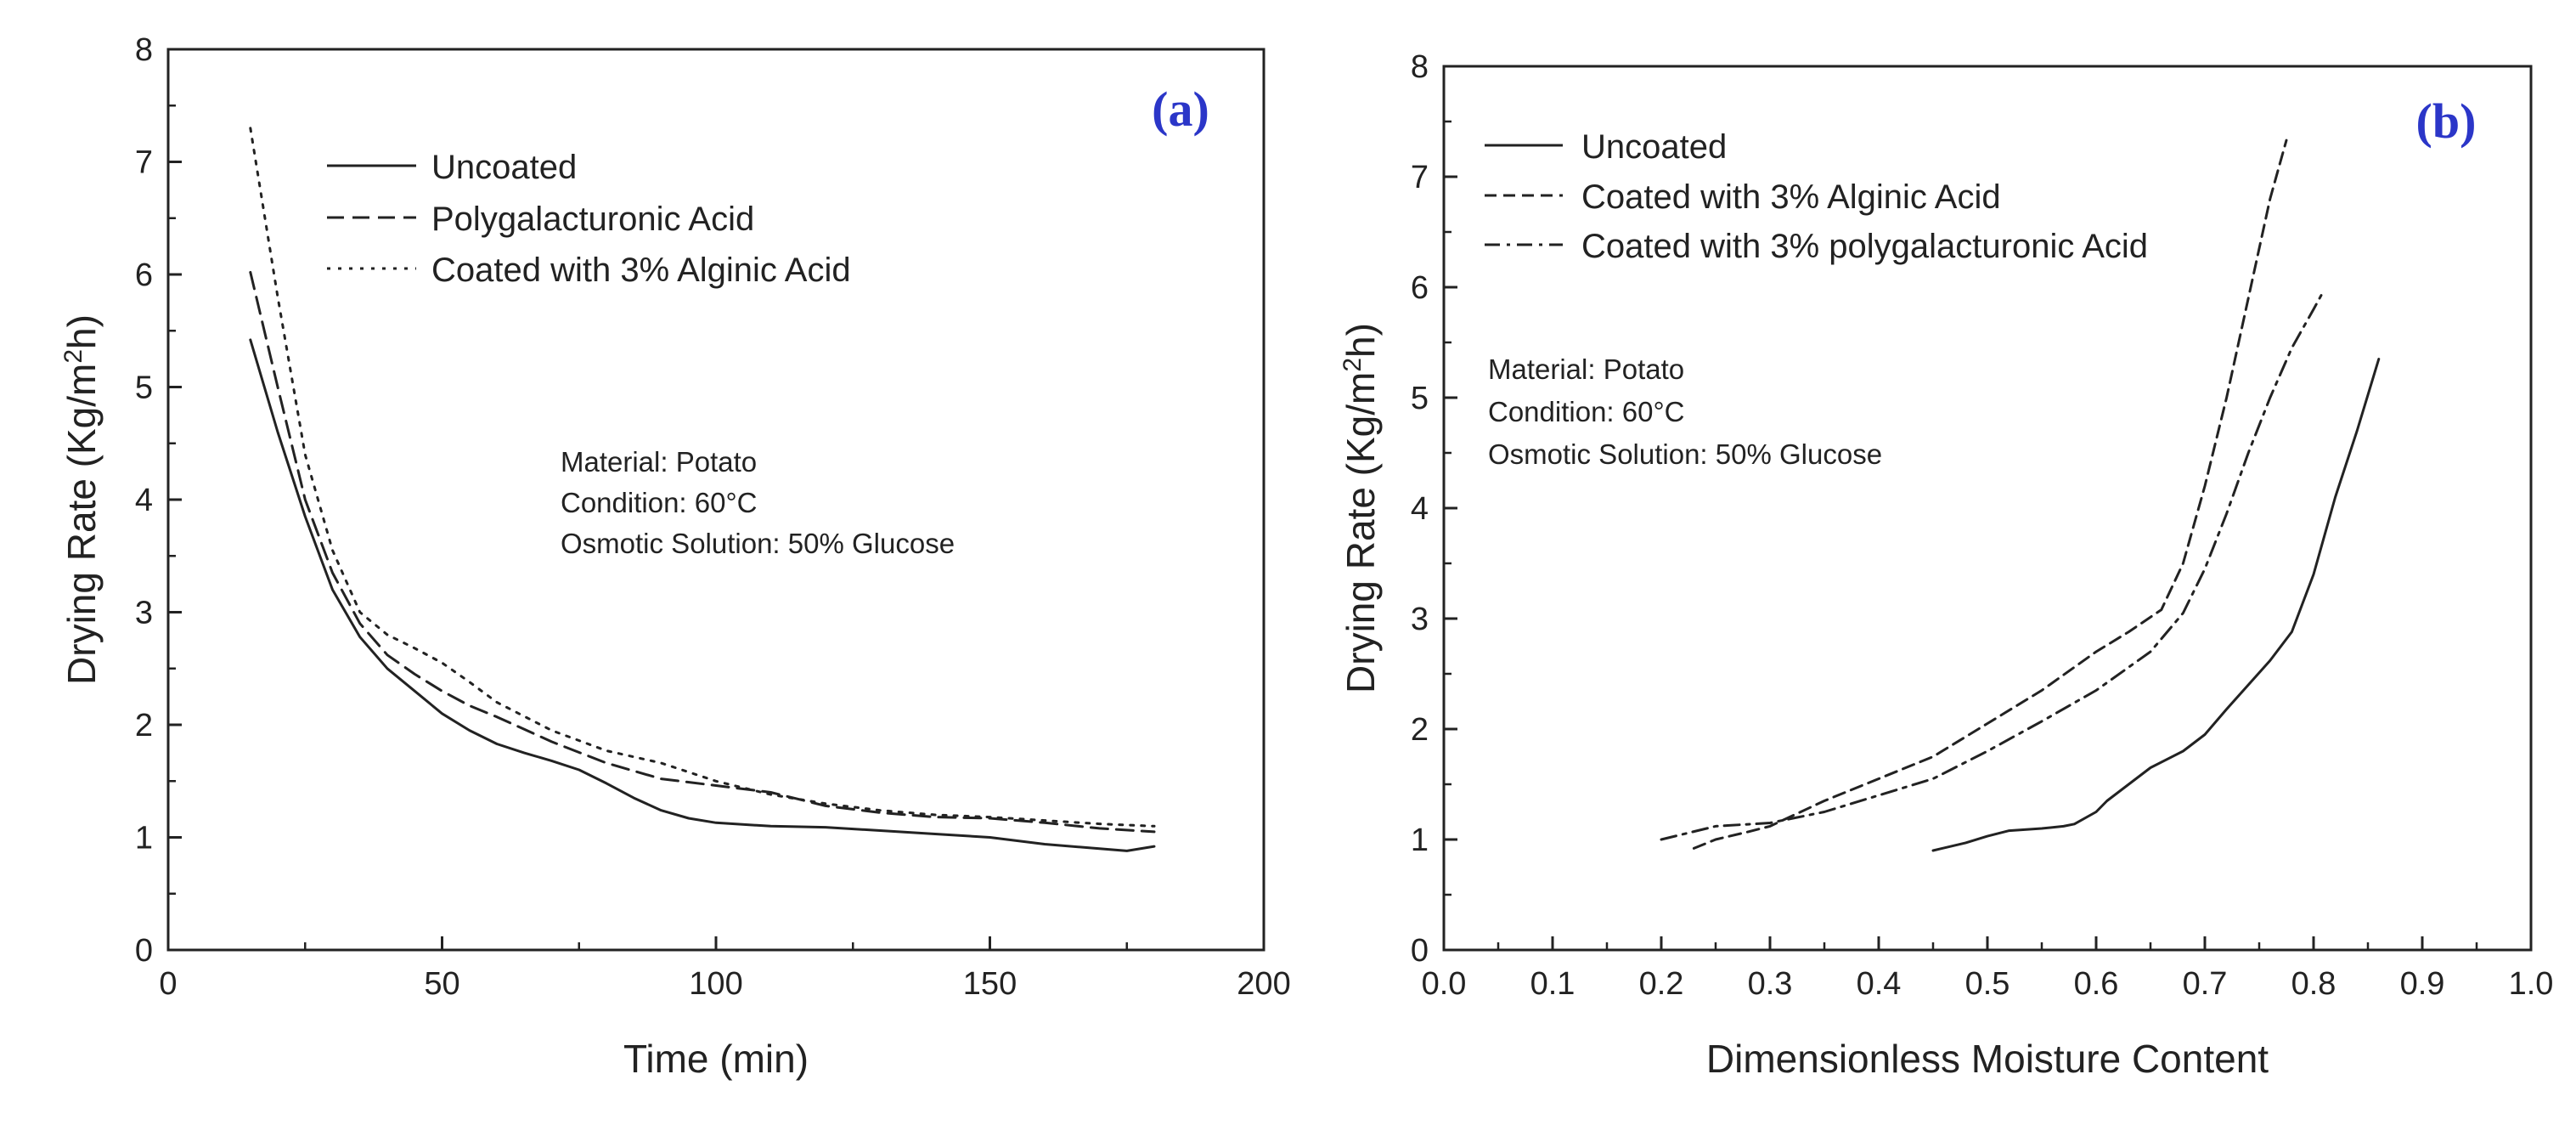 The image size is (2576, 1125). Describe the element at coordinates (2205, 984) in the screenshot. I see `panel-b-x-tick-label: 0.7` at that location.